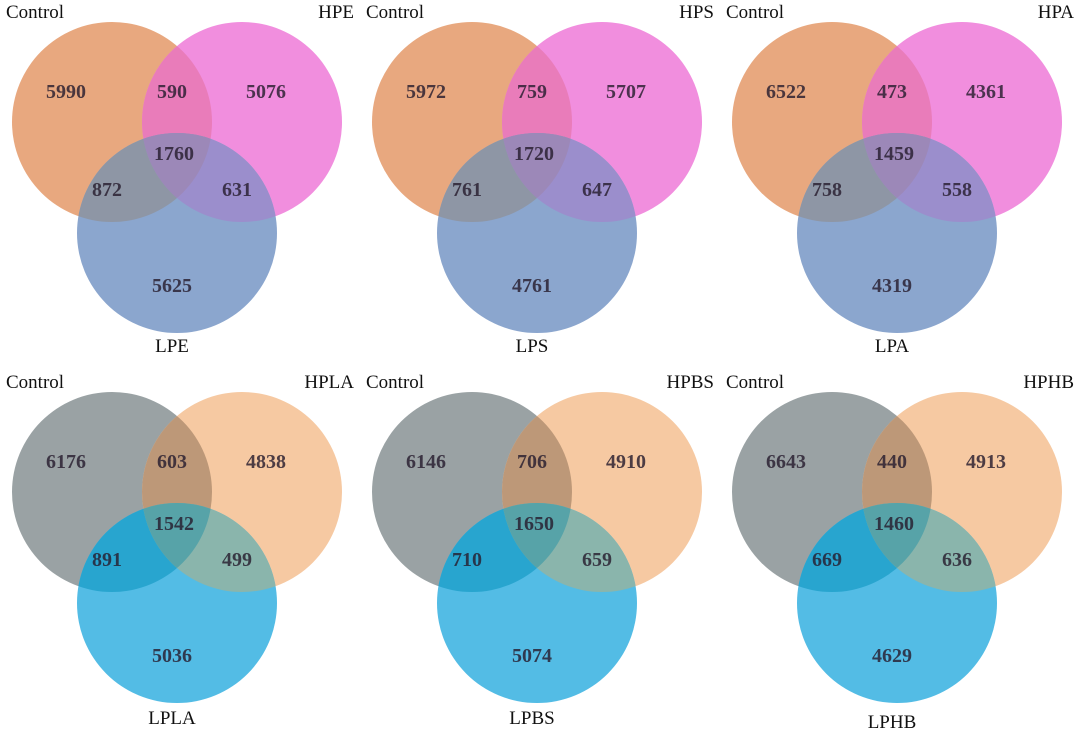 The image size is (1080, 739). Describe the element at coordinates (237, 190) in the screenshot. I see `region-count-hpe-lpe: 631` at that location.